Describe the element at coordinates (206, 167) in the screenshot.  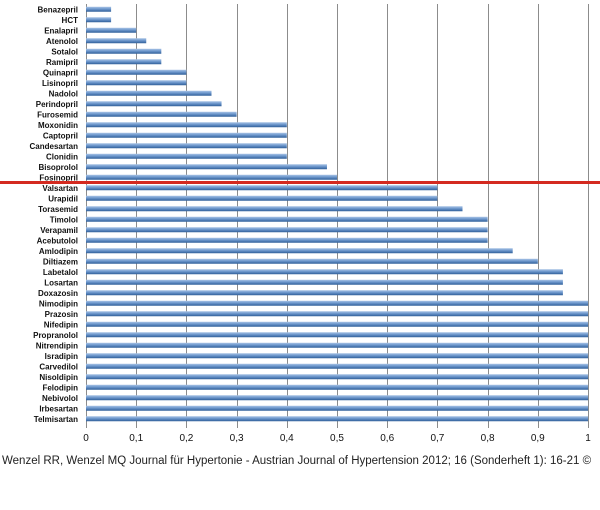
I see `bar-bisoprolol` at that location.